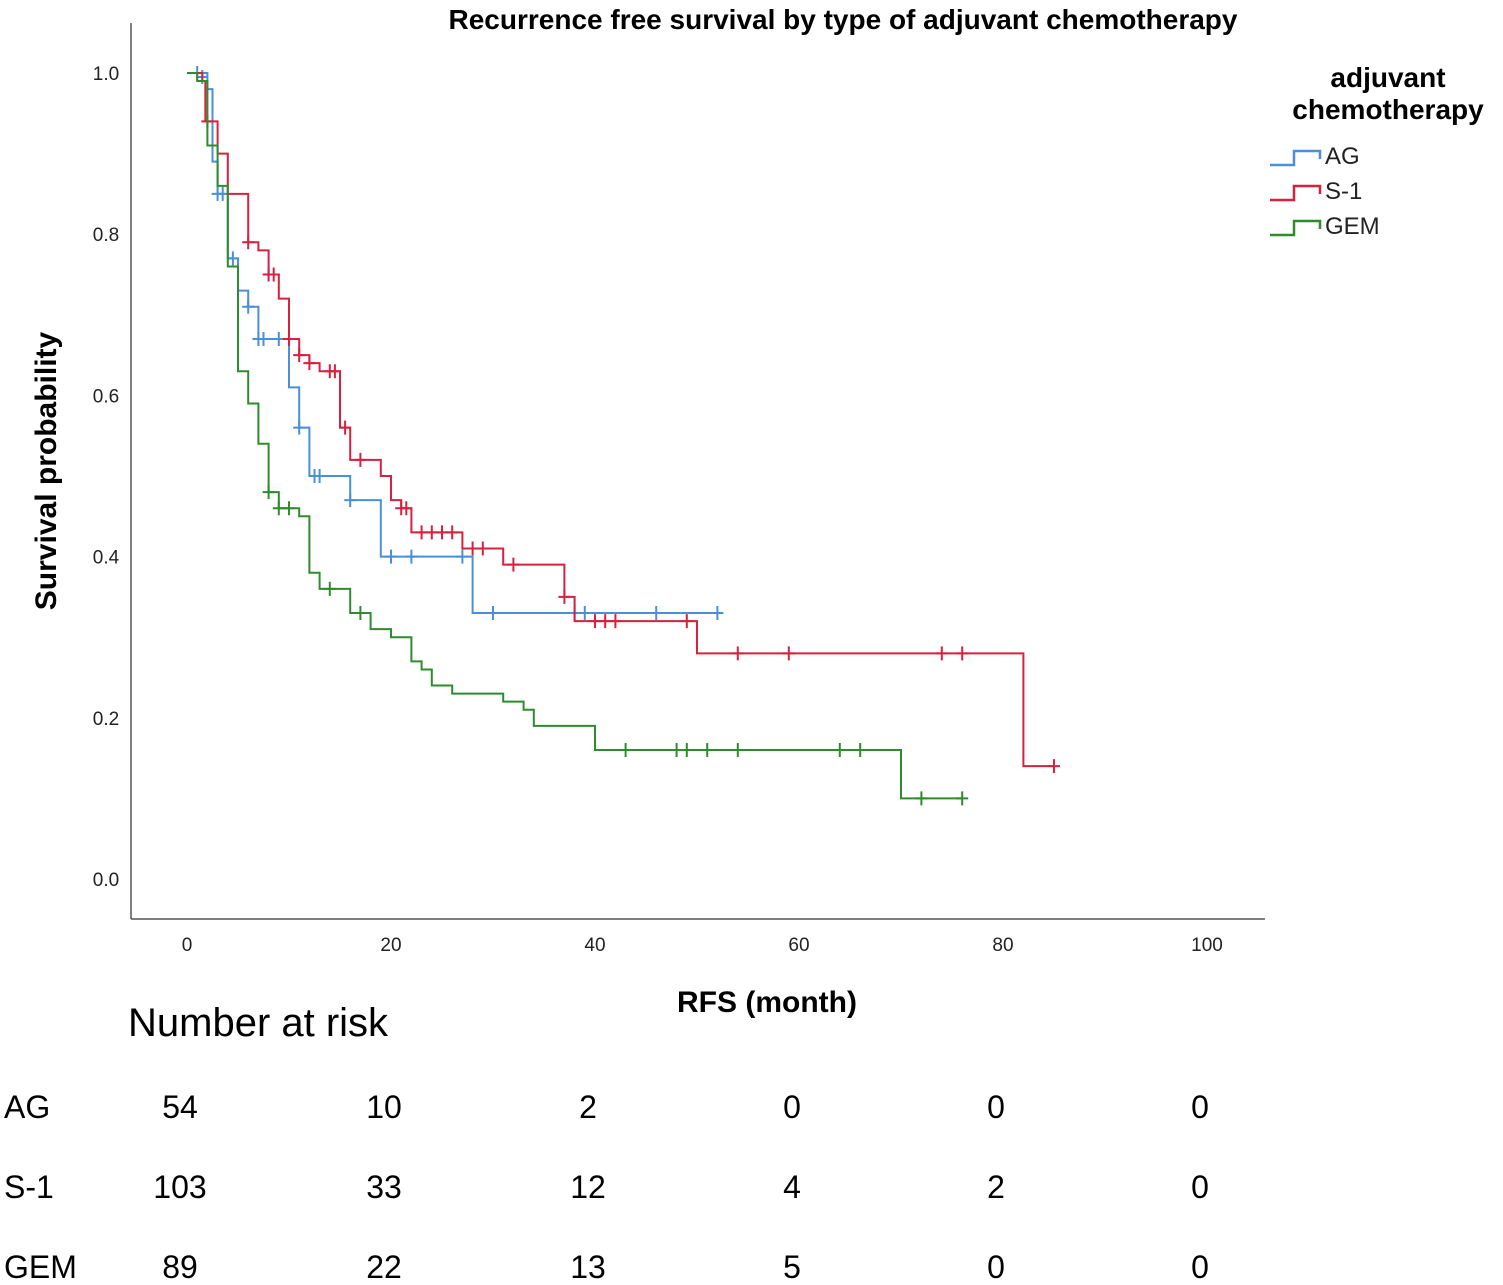 The height and width of the screenshot is (1285, 1503). What do you see at coordinates (106, 396) in the screenshot?
I see `y-tick-label: 0.6` at bounding box center [106, 396].